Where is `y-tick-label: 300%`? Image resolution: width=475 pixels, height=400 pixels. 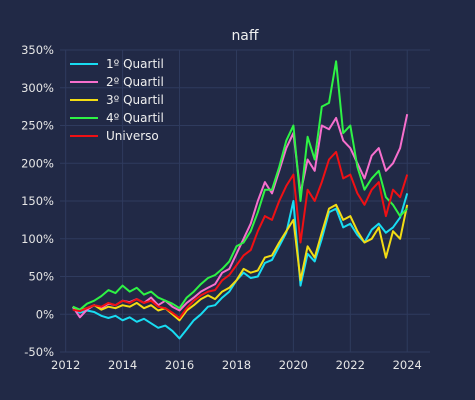 y-tick-label: 300% is located at coordinates (37, 88).